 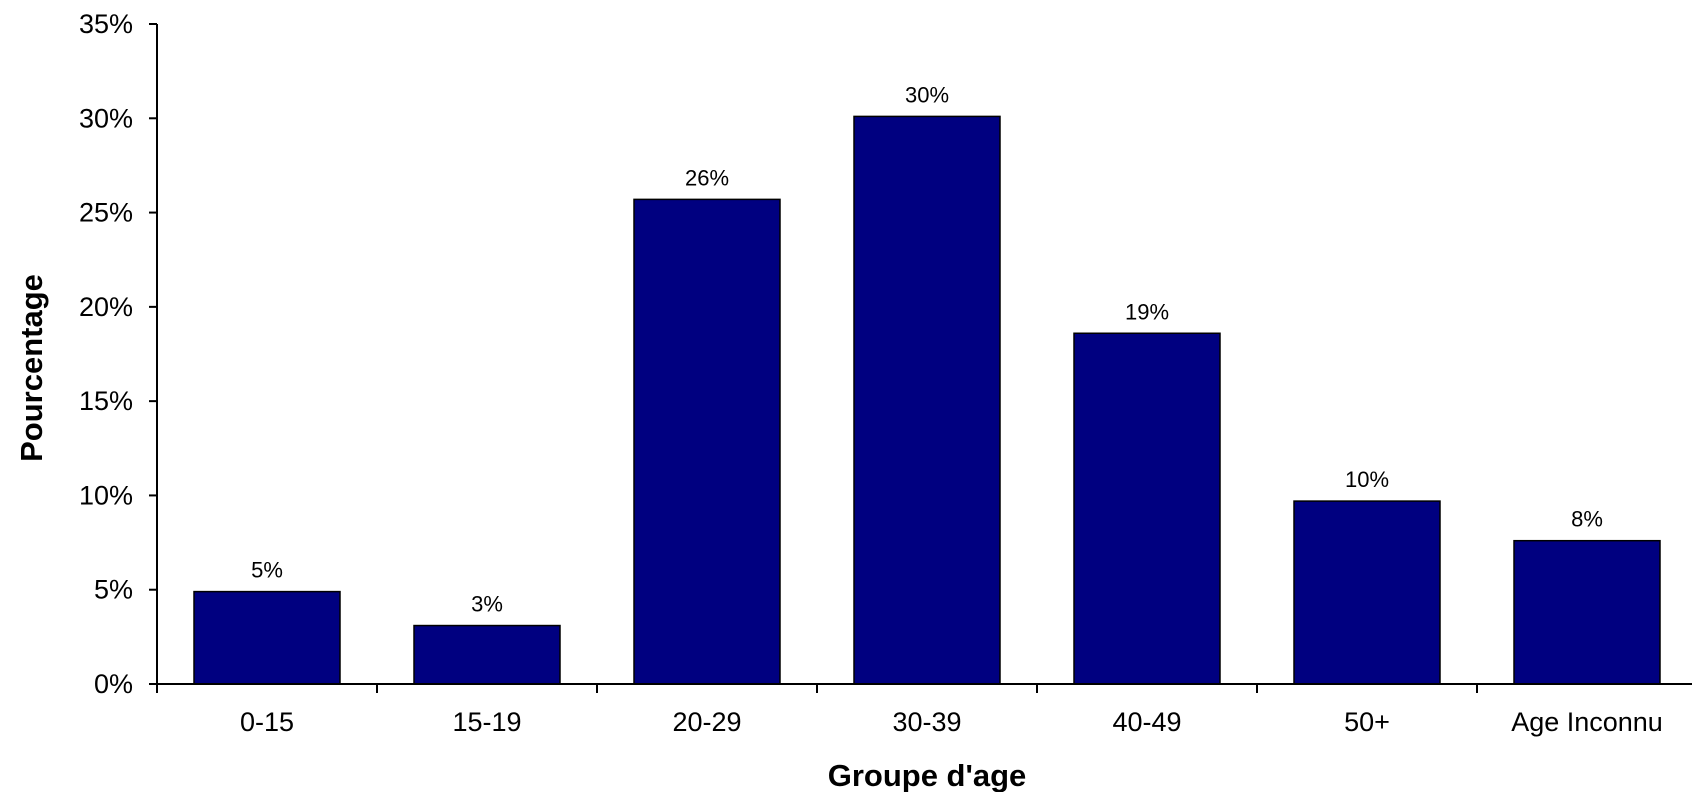 What do you see at coordinates (267, 570) in the screenshot?
I see `data-label: 5%` at bounding box center [267, 570].